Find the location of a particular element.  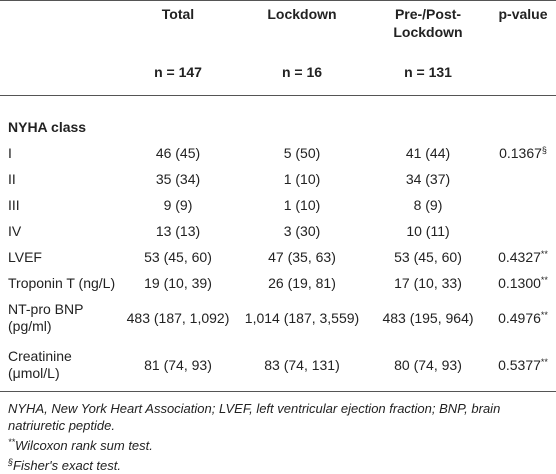

cell: 10 (11) is located at coordinates (428, 231).